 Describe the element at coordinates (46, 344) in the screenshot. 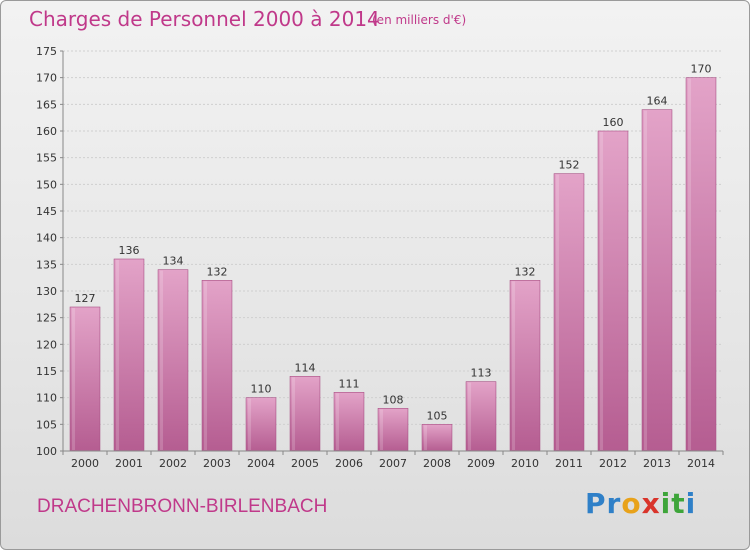

I see `y-tick-label: 120` at that location.